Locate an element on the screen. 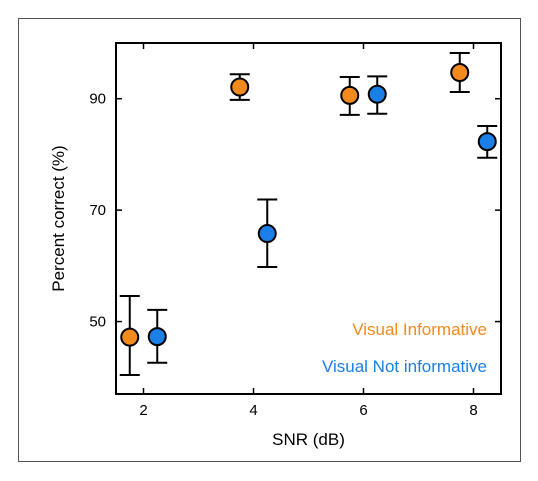 The image size is (538, 481). legend-entry-visual-informative: Visual Informative is located at coordinates (419, 329).